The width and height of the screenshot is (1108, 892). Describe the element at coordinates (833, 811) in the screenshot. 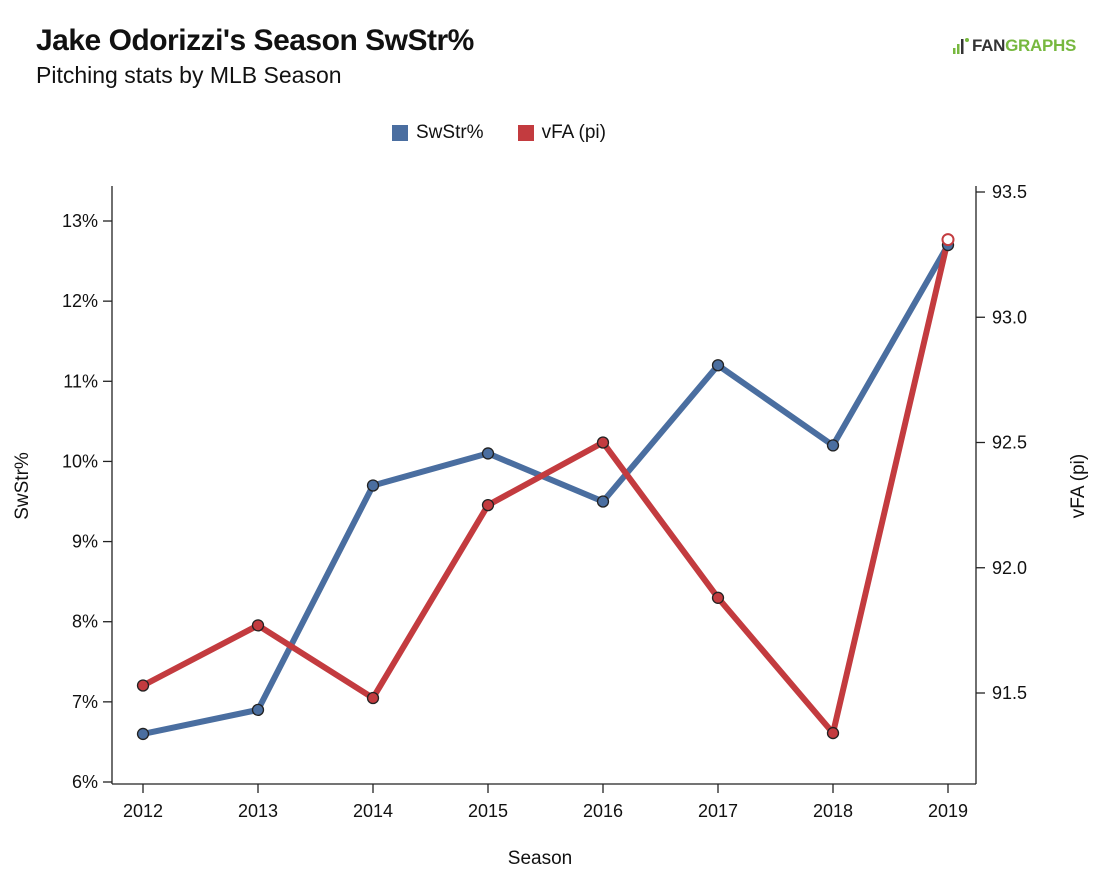

I see `x-tick-label: 2018` at that location.